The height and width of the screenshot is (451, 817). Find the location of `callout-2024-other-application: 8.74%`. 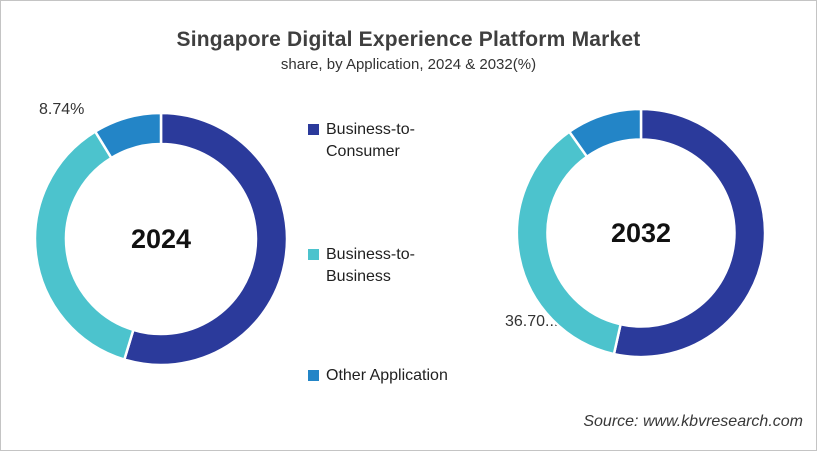

callout-2024-other-application: 8.74% is located at coordinates (62, 109).